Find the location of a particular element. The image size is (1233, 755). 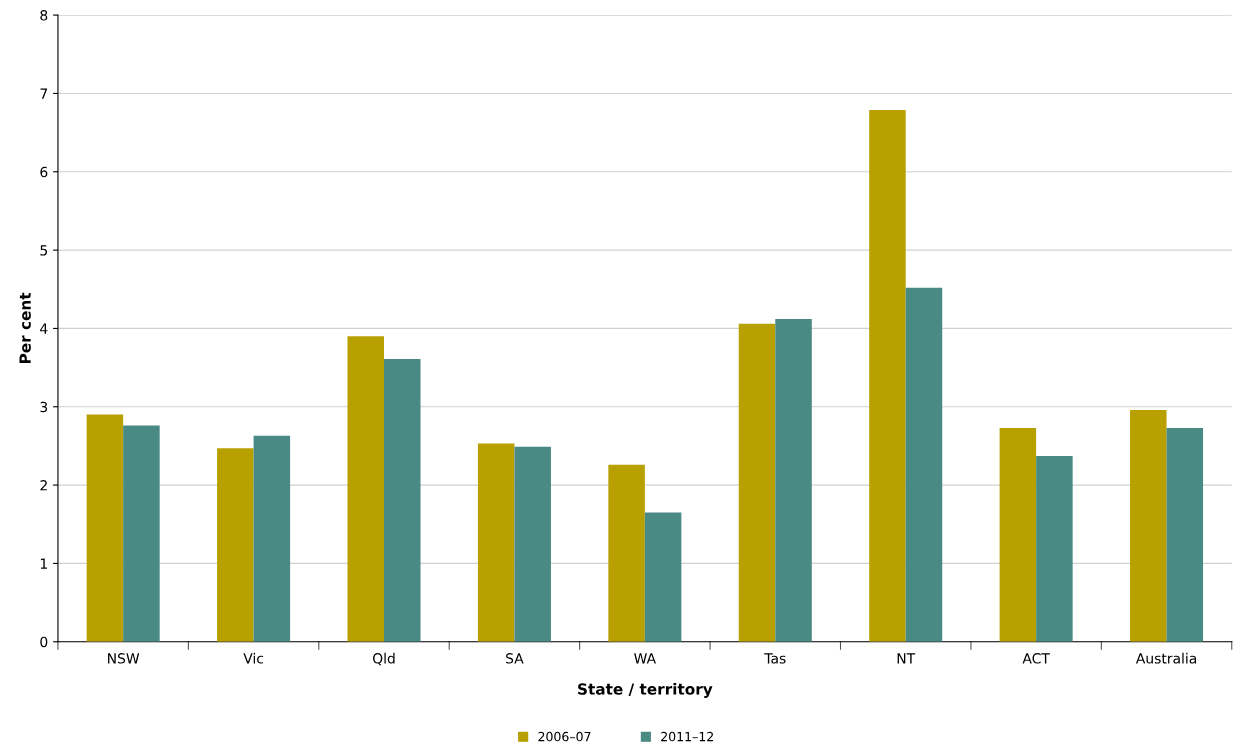

y-tick-label: 3 is located at coordinates (44, 407).